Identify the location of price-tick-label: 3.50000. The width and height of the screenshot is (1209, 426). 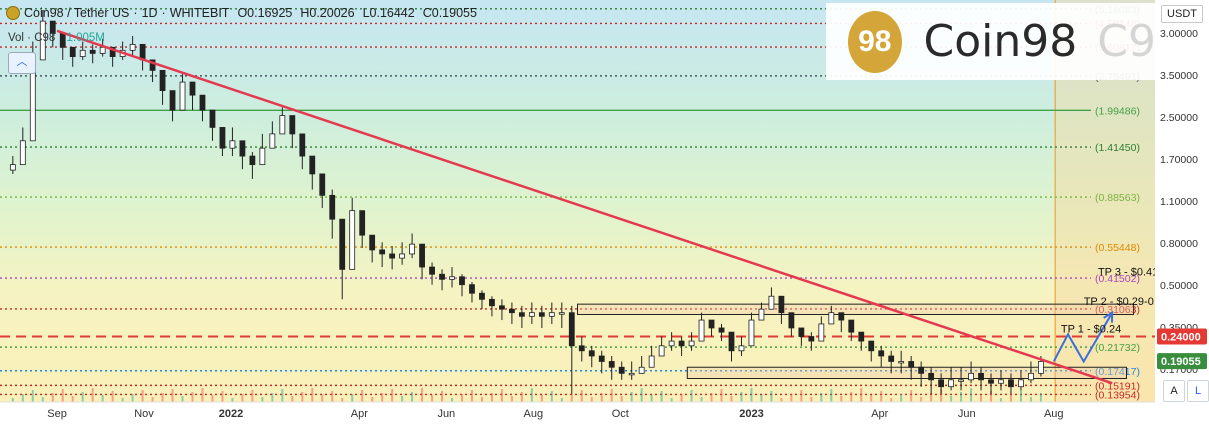
(1179, 76).